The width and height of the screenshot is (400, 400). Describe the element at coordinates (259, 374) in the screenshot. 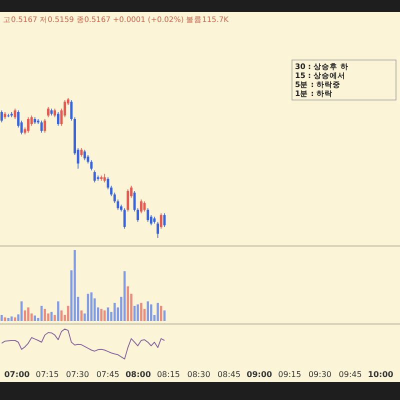

I see `x-tick-label: 09:00` at that location.